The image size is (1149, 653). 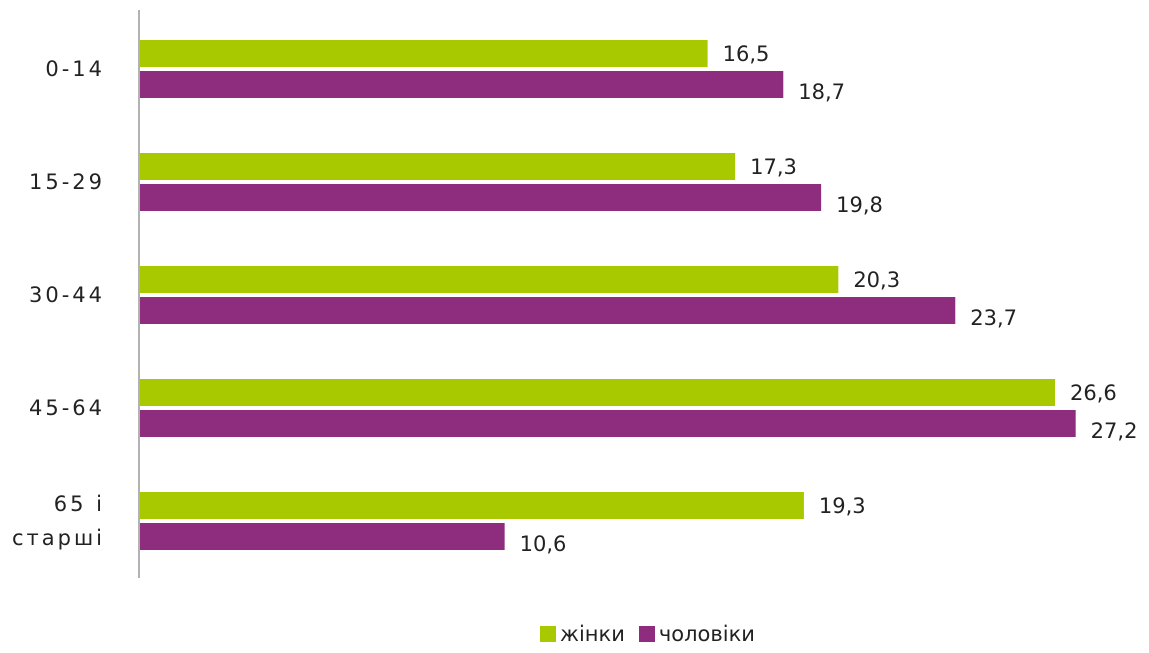 What do you see at coordinates (67, 408) in the screenshot?
I see `category-label: 45-64` at bounding box center [67, 408].